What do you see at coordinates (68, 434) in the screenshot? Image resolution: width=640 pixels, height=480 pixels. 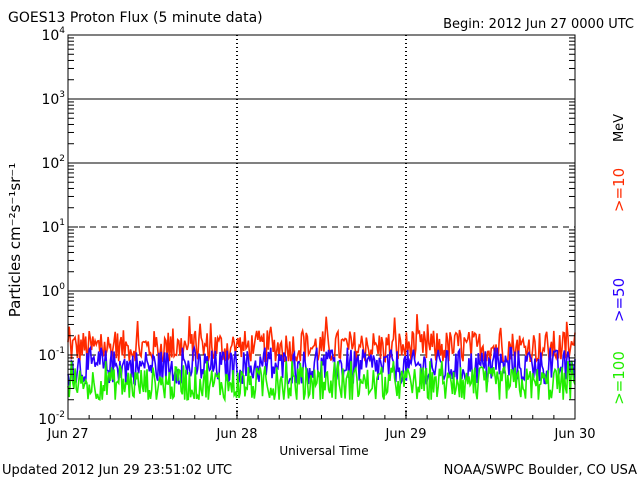 I see `x-tick-label: Jun 27` at bounding box center [68, 434].